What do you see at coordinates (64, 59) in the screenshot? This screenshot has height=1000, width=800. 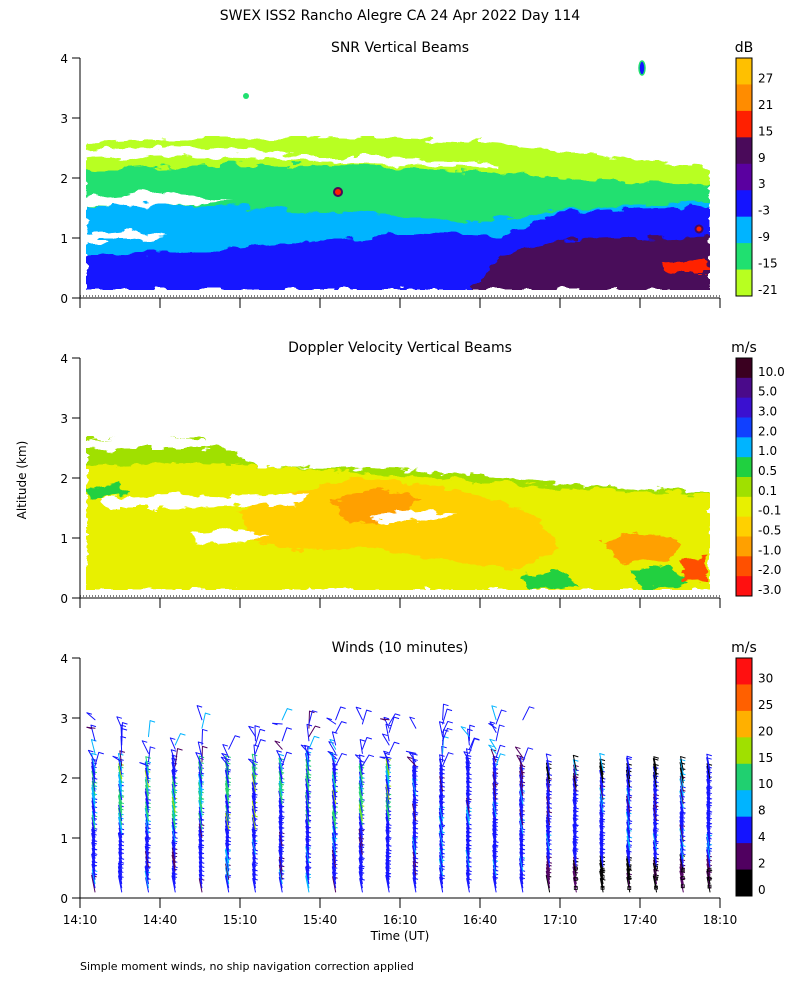 I see `snr-y-tick-label: 4` at bounding box center [64, 59].